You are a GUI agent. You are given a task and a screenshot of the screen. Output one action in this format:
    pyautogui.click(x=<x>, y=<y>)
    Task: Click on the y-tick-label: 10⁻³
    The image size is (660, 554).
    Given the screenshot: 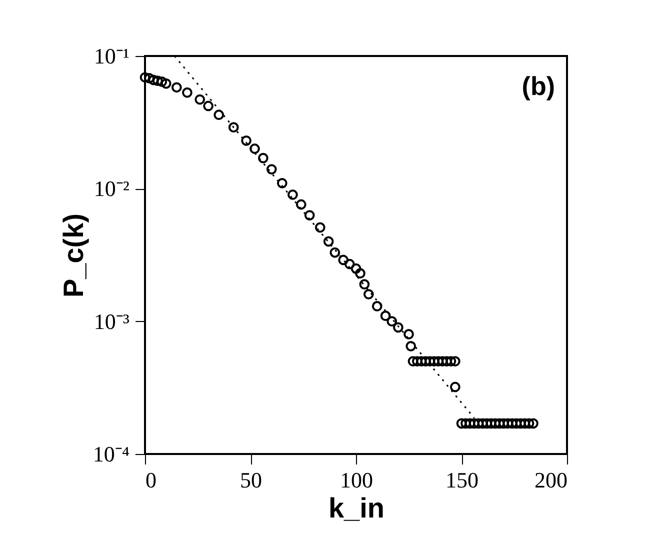 What is the action you would take?
    pyautogui.click(x=112, y=321)
    